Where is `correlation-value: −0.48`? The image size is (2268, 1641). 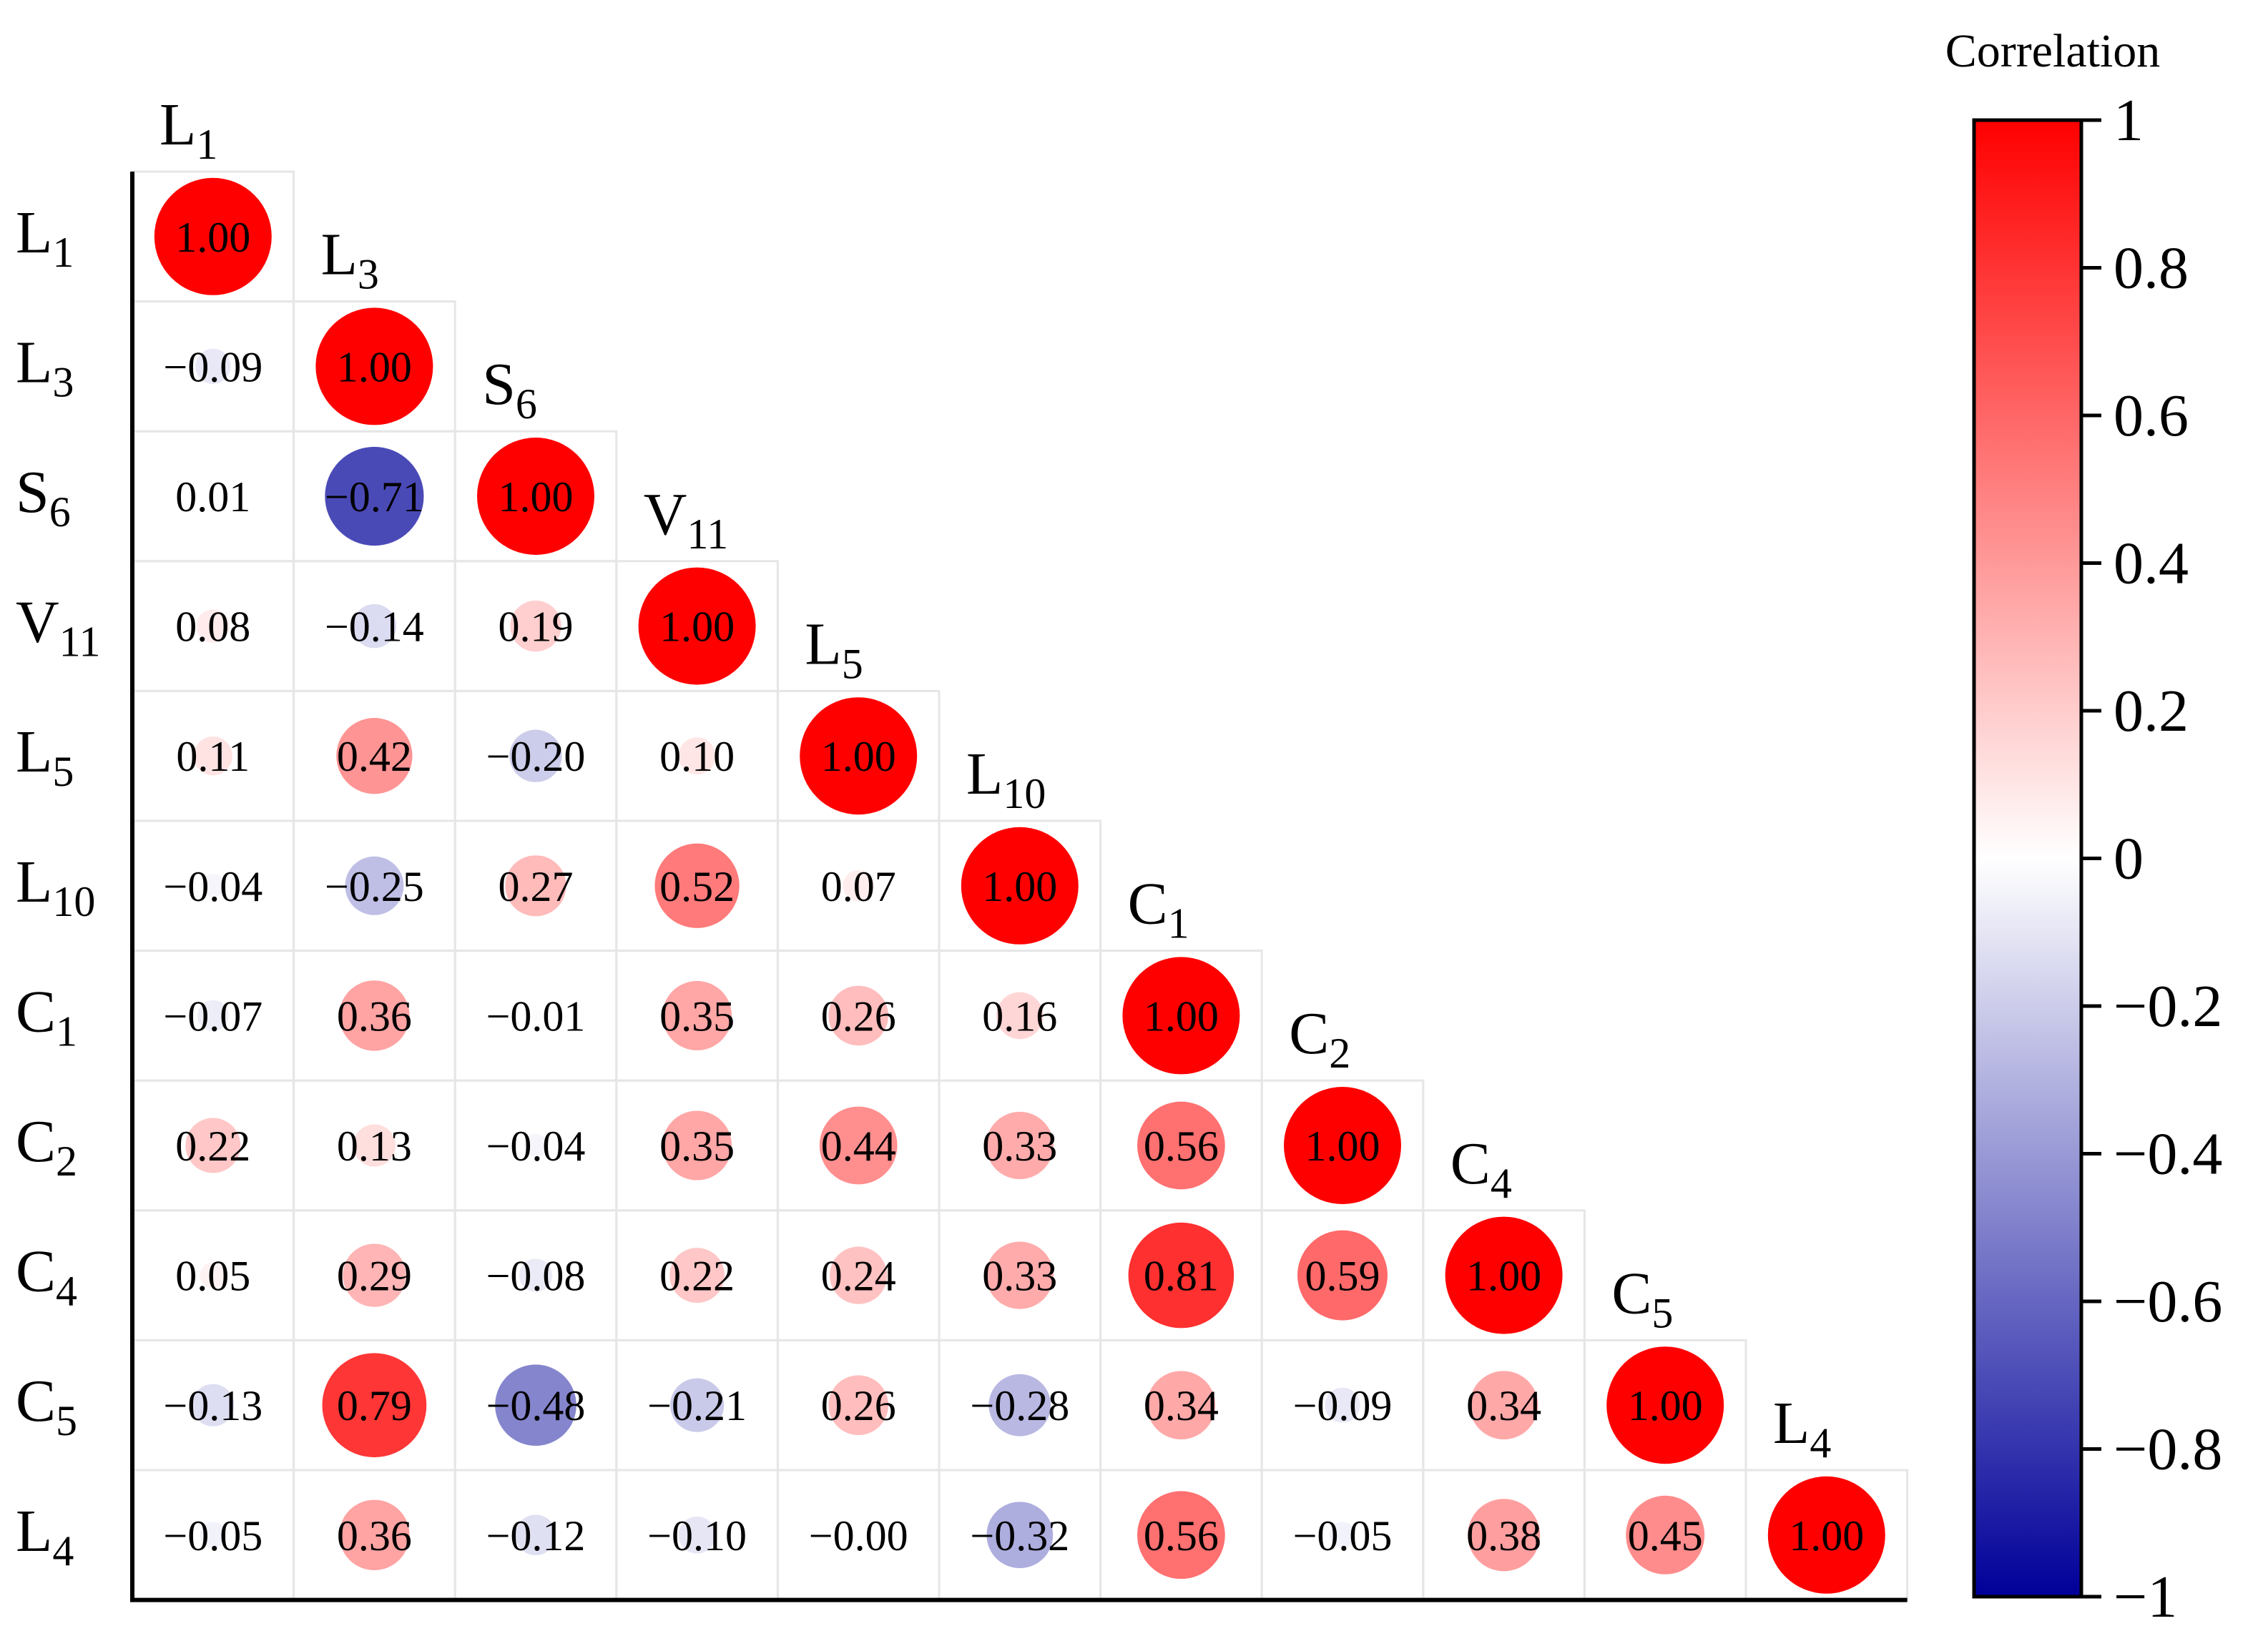
correlation-value: −0.48 is located at coordinates (536, 1405).